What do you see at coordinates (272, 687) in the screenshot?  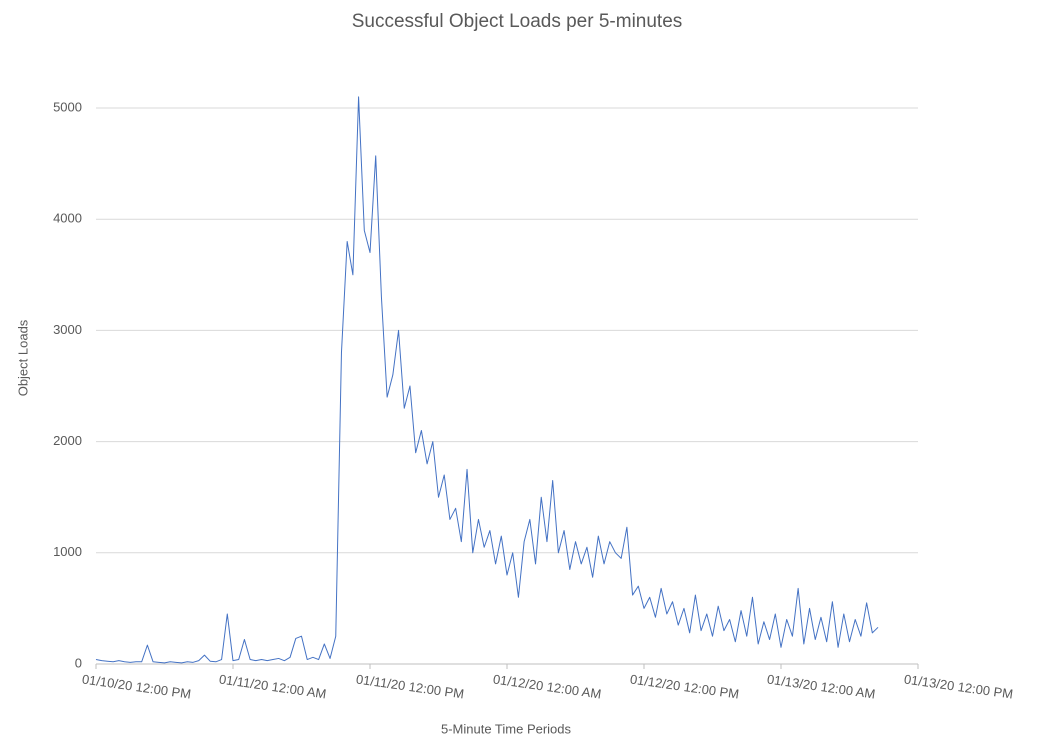 I see `x-tick-label: 01/11/20 12:00 AM` at bounding box center [272, 687].